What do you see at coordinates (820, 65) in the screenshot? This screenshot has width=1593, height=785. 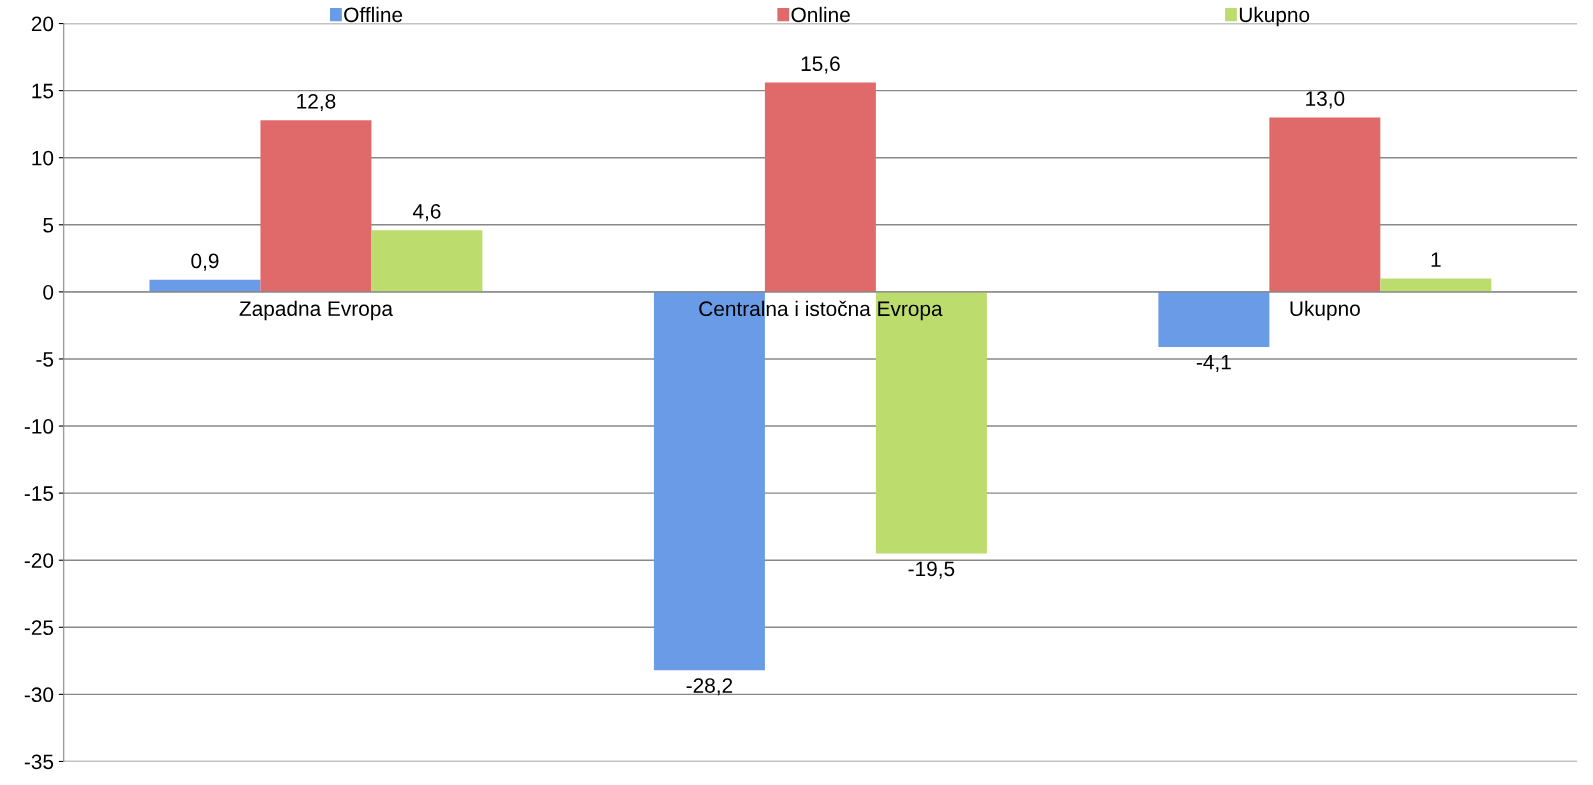 I see `data-label: 15,6` at bounding box center [820, 65].